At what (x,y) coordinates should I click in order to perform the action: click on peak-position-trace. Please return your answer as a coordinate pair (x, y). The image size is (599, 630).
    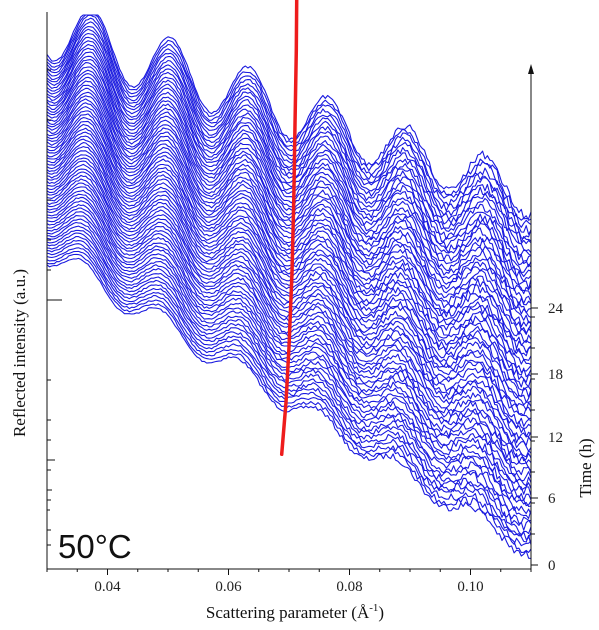
    Looking at the image, I should click on (289, 228).